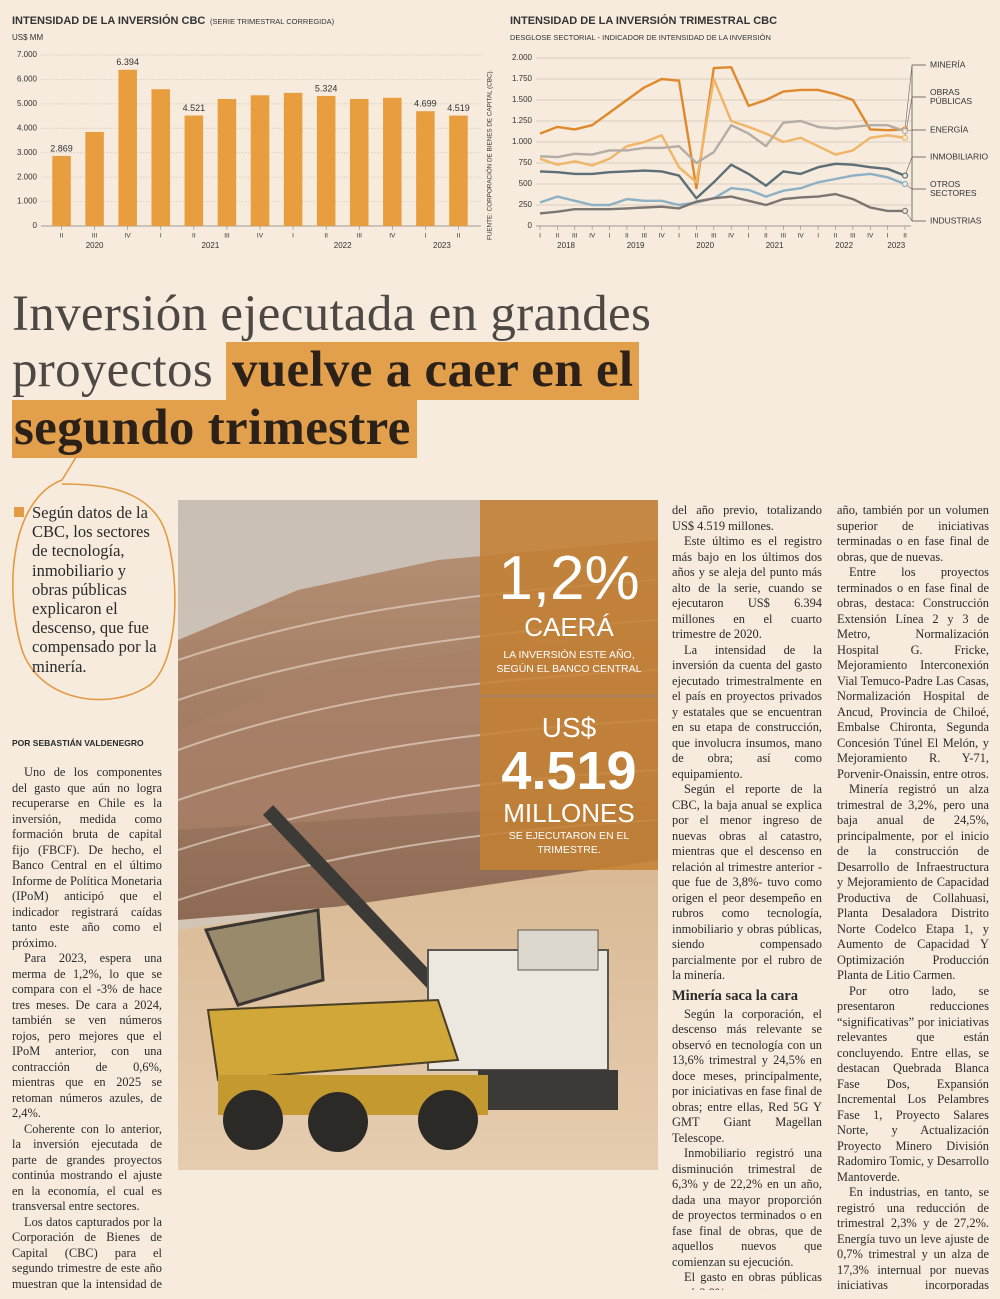  Describe the element at coordinates (522, 78) in the screenshot. I see `y-tick-label: 1.750` at that location.